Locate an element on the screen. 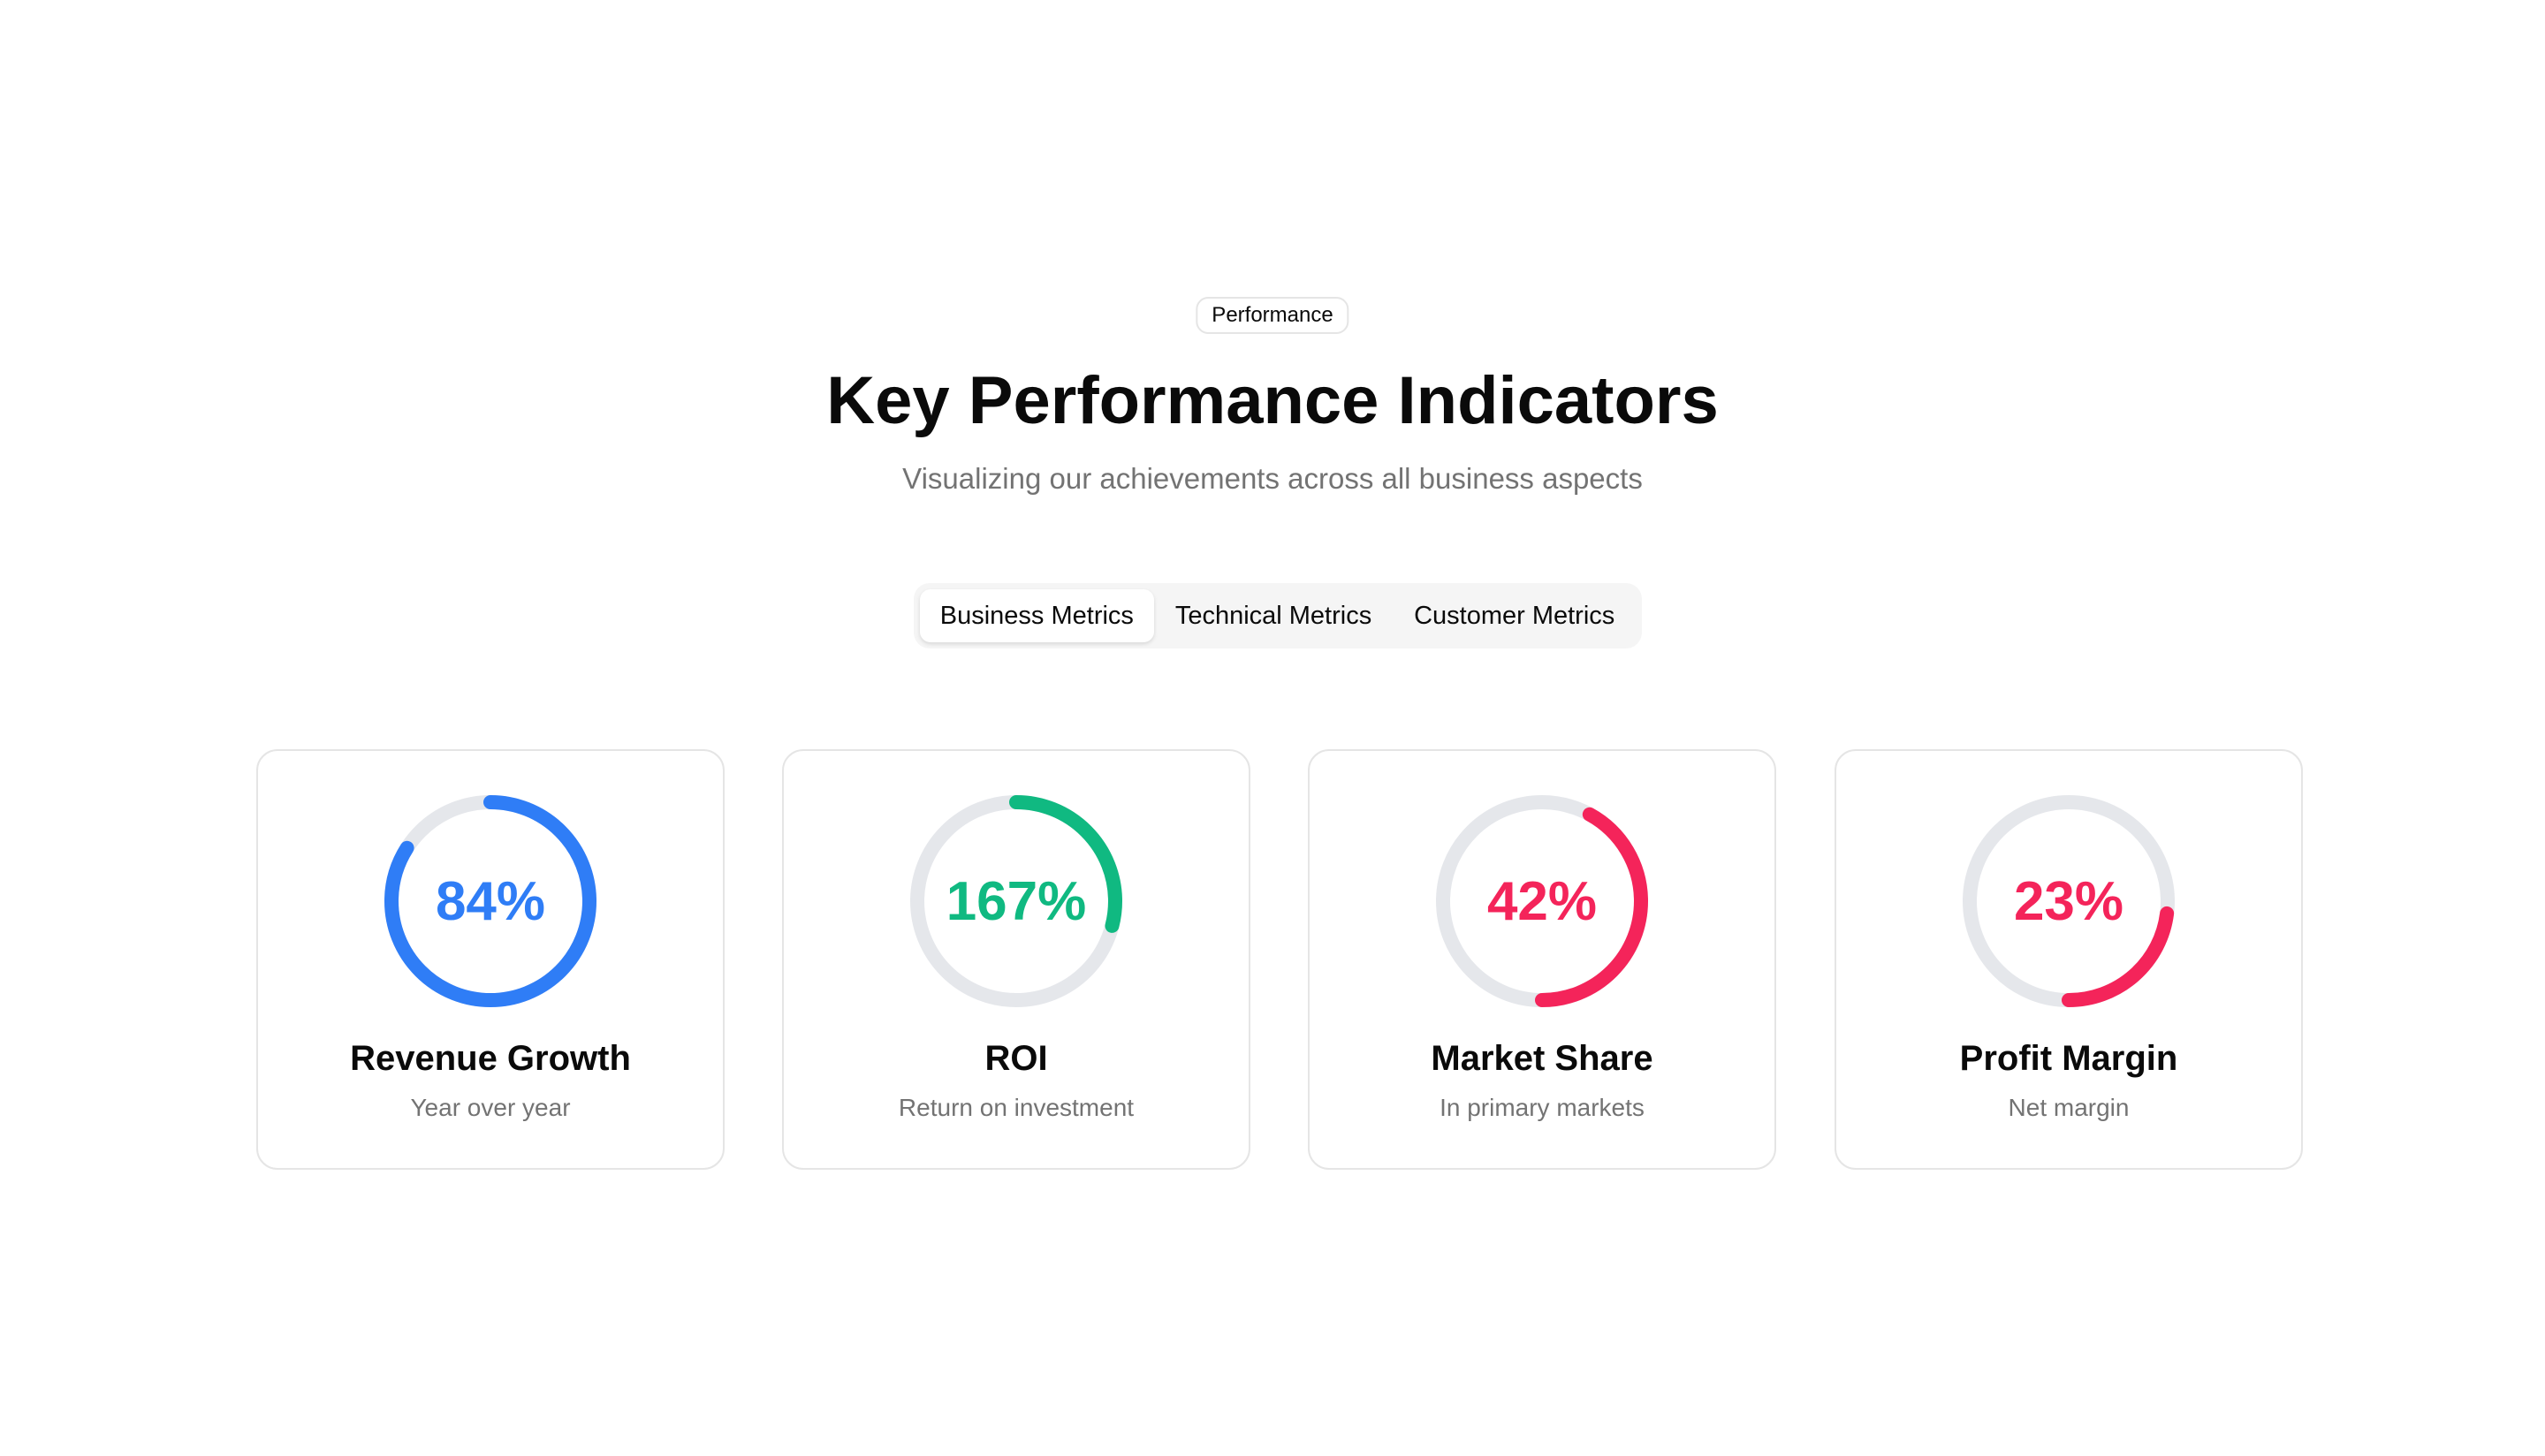 The width and height of the screenshot is (2545, 1456). metric-title: Profit Margin is located at coordinates (2068, 1058).